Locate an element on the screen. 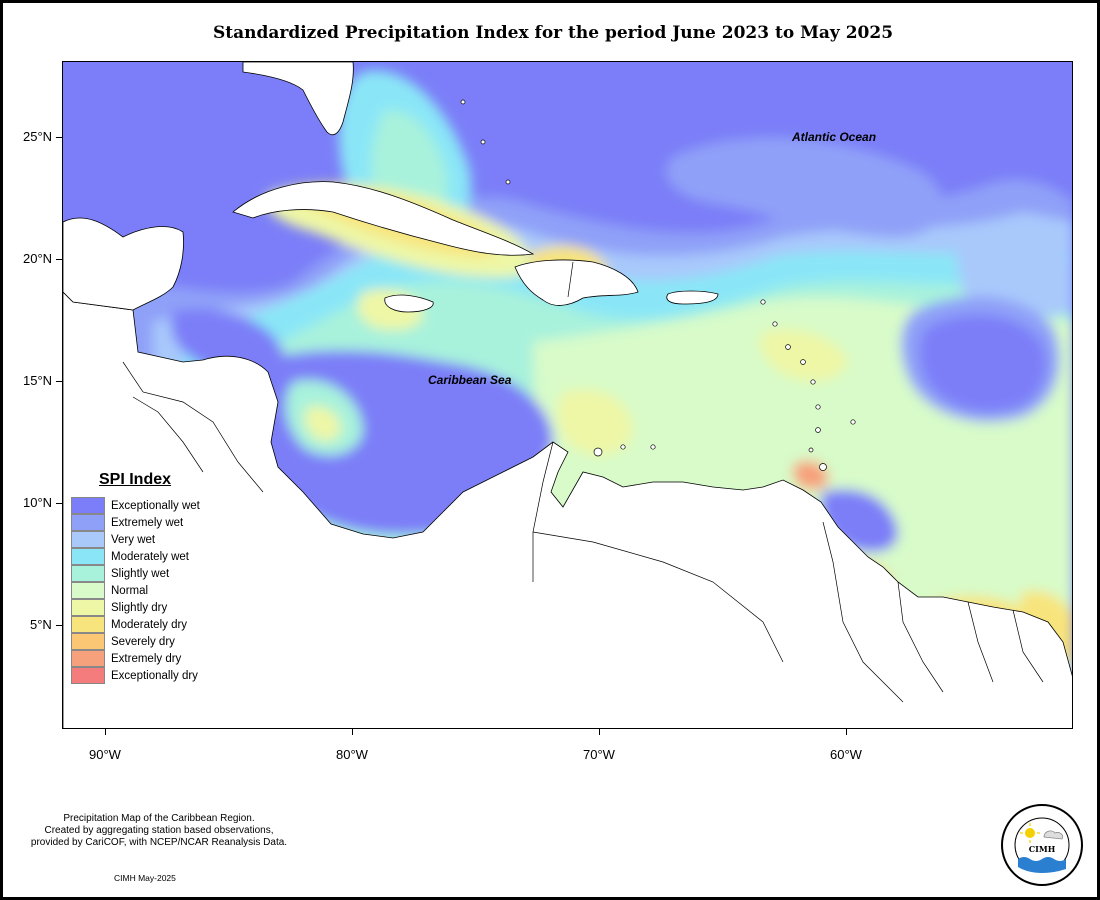 The image size is (1100, 900). lon-tick-label: 60°W is located at coordinates (846, 754).